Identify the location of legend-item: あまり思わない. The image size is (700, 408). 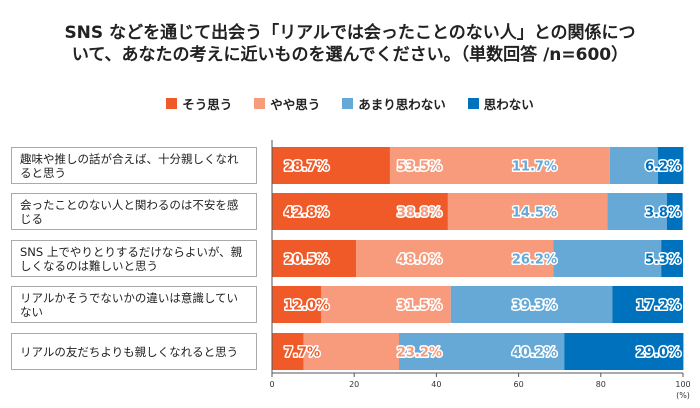
(394, 103).